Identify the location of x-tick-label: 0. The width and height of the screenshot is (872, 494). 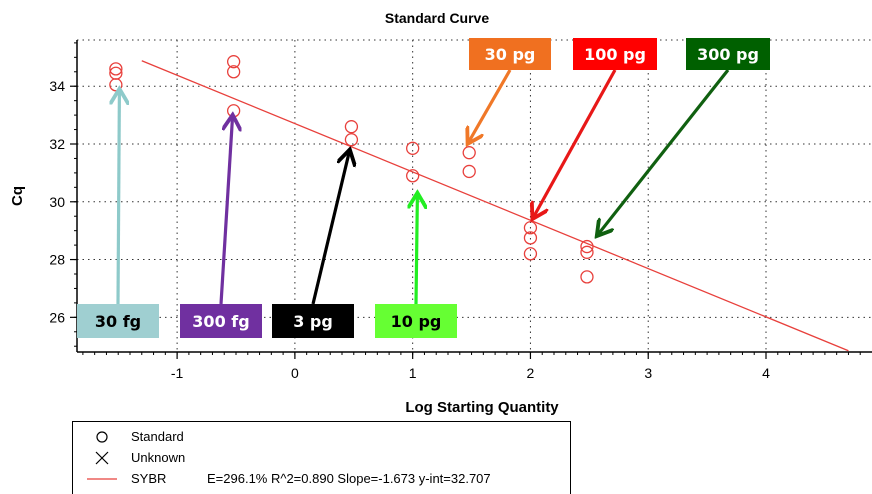
(295, 373).